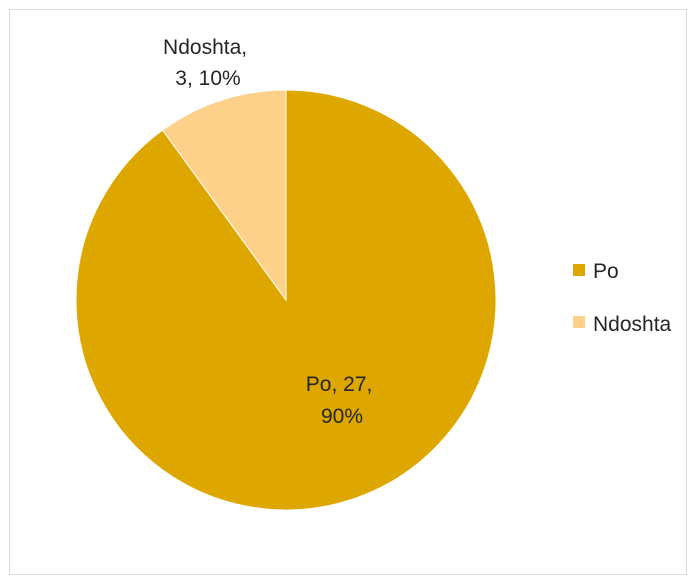 The height and width of the screenshot is (577, 698). What do you see at coordinates (579, 270) in the screenshot?
I see `legend-swatch-po` at bounding box center [579, 270].